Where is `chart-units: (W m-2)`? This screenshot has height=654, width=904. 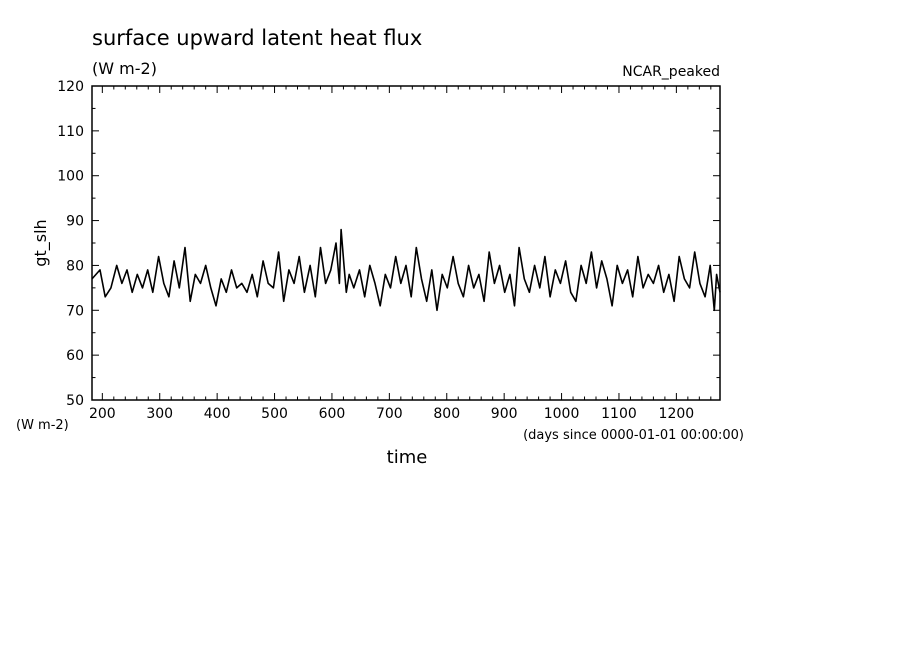 chart-units: (W m-2) is located at coordinates (124, 68).